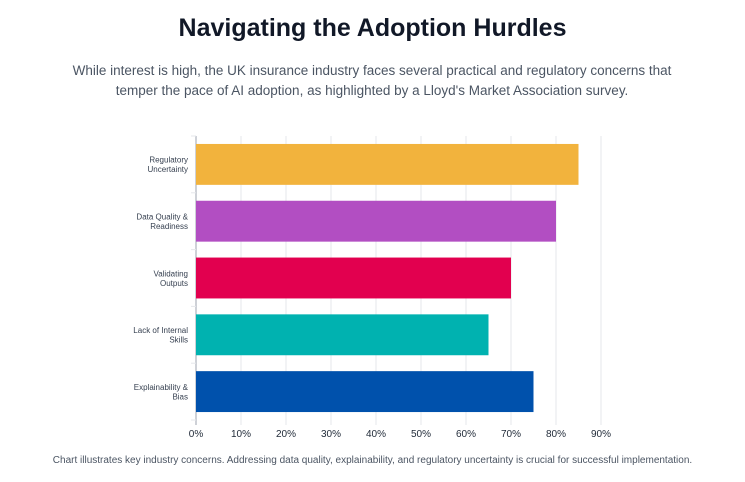  Describe the element at coordinates (376, 434) in the screenshot. I see `x-tick-label: 40%` at that location.